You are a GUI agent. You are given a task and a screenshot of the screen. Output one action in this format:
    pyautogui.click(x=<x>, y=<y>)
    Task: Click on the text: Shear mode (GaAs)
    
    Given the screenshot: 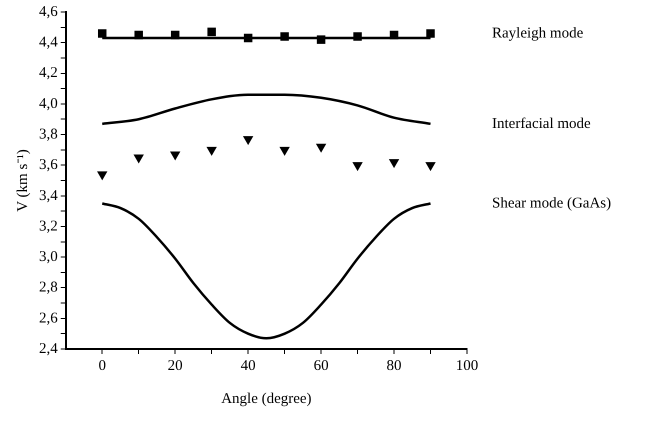 What is the action you would take?
    pyautogui.click(x=552, y=203)
    